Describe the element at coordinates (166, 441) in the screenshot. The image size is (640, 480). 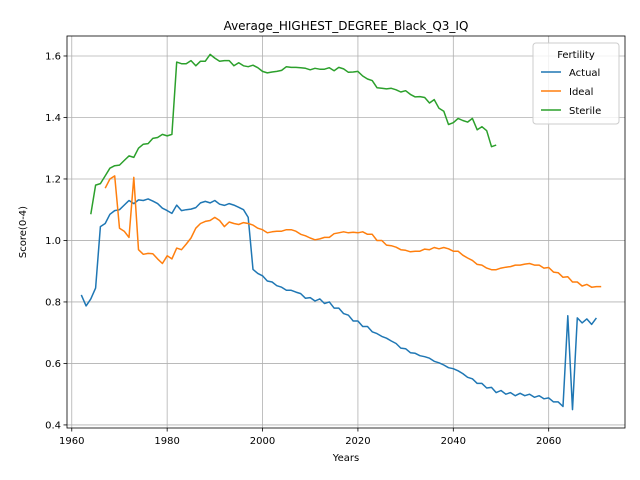
I see `x-tick-label: 1980` at that location.